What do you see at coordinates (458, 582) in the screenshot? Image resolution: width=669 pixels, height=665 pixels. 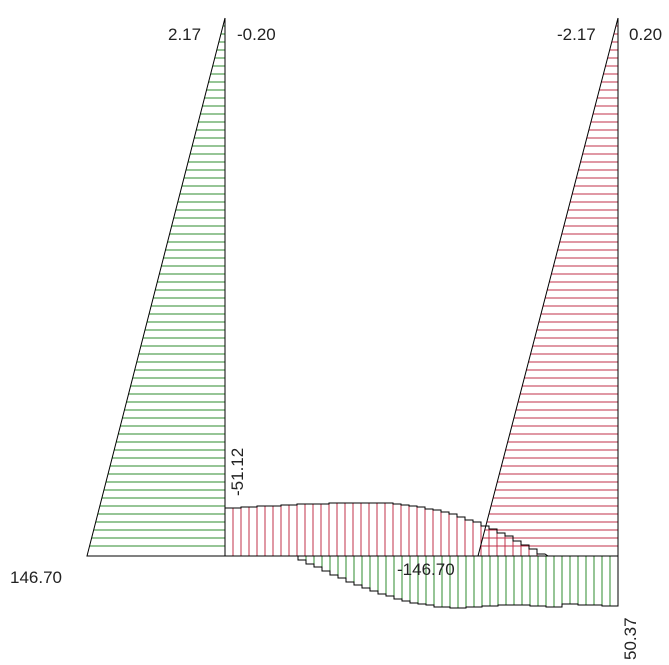 I see `beam-lower-hatch-lines` at bounding box center [458, 582].